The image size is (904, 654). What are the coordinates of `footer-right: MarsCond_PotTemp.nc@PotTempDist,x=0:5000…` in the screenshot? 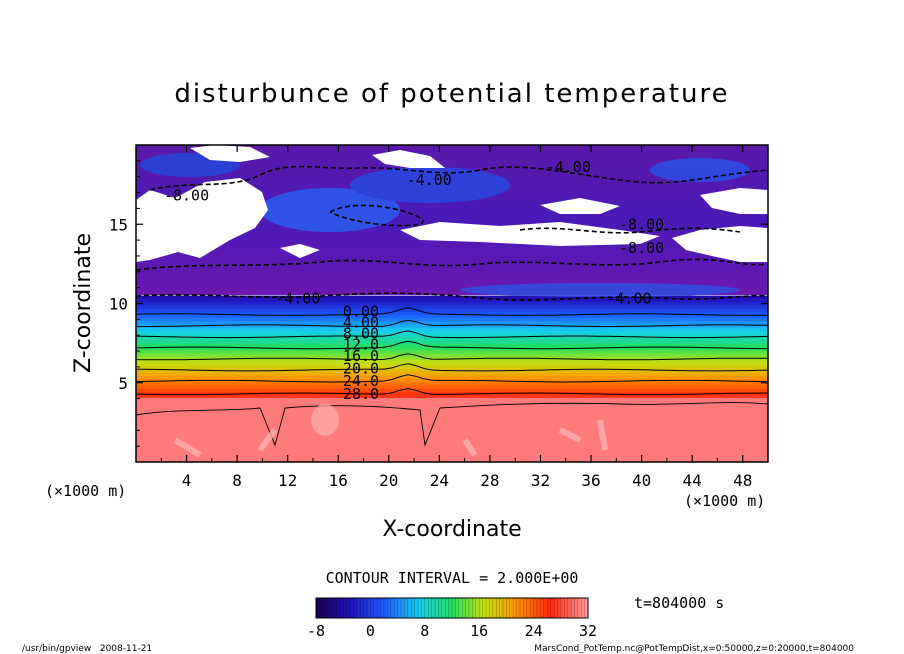 It's located at (694, 649).